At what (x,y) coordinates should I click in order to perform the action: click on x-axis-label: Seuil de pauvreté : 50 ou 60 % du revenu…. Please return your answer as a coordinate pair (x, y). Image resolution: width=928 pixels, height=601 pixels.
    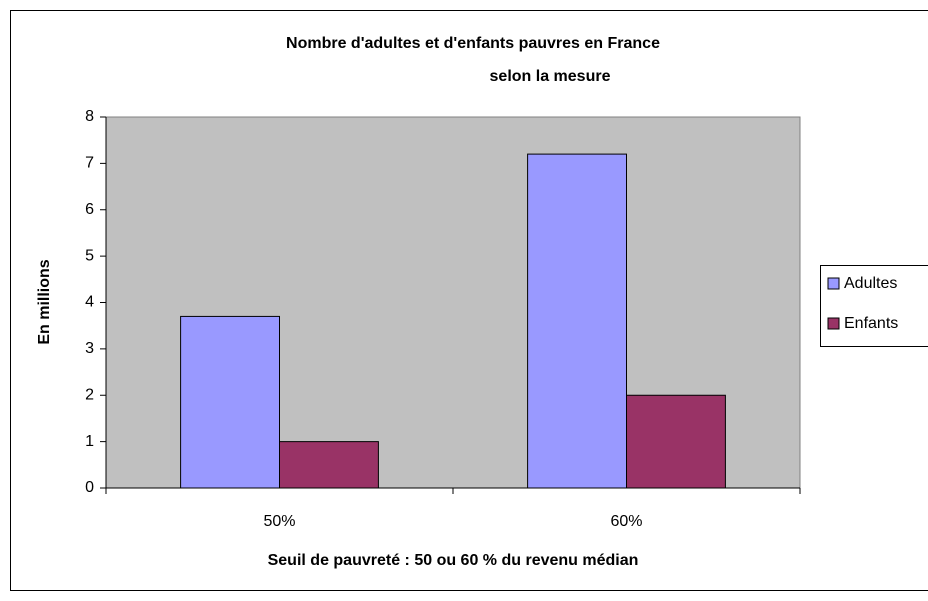
    Looking at the image, I should click on (453, 560).